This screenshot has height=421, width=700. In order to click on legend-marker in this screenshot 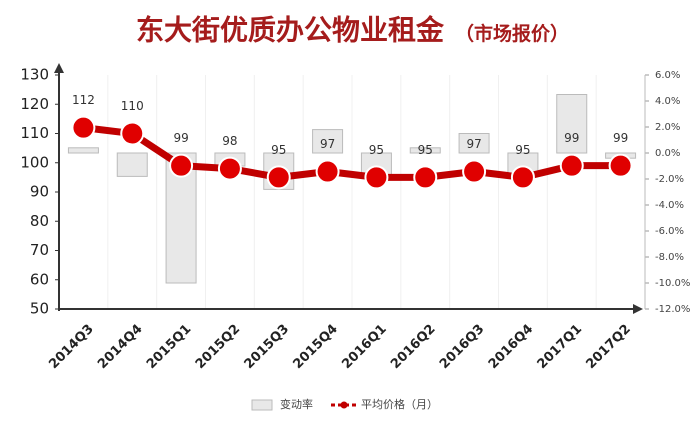, I will do `click(344, 405)`.